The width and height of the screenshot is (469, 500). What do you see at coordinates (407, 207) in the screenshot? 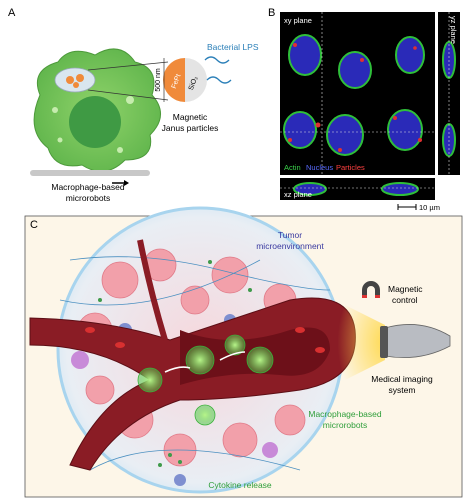
I see `scale-bar` at bounding box center [407, 207].